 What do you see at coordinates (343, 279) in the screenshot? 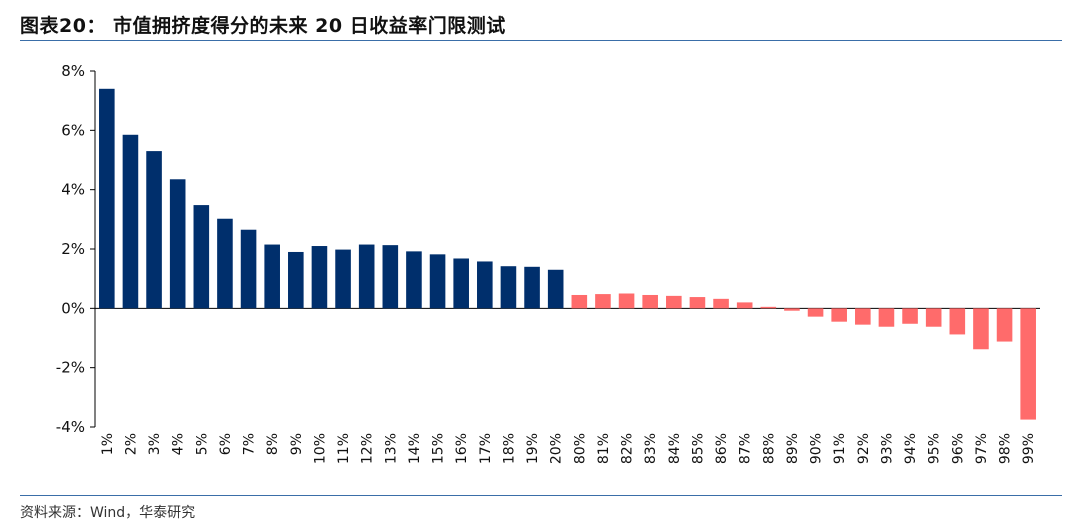
I see `bar-11pct` at bounding box center [343, 279].